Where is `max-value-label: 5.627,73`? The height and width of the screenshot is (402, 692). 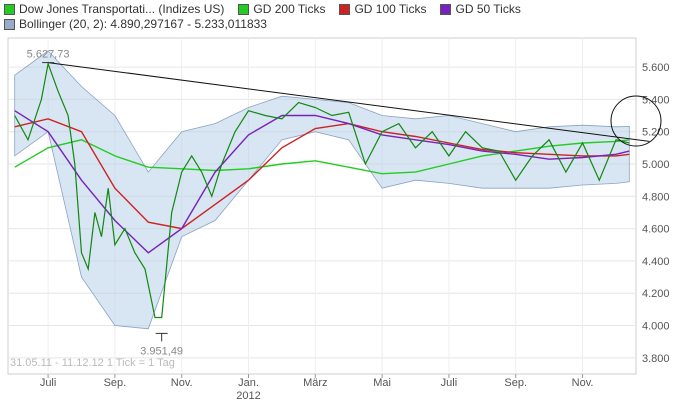
max-value-label: 5.627,73 is located at coordinates (48, 55).